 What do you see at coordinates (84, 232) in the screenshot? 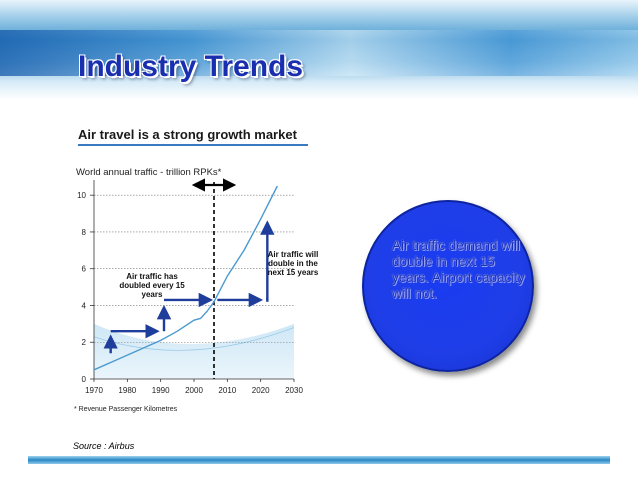
I see `y-tick-label: 8` at bounding box center [84, 232].